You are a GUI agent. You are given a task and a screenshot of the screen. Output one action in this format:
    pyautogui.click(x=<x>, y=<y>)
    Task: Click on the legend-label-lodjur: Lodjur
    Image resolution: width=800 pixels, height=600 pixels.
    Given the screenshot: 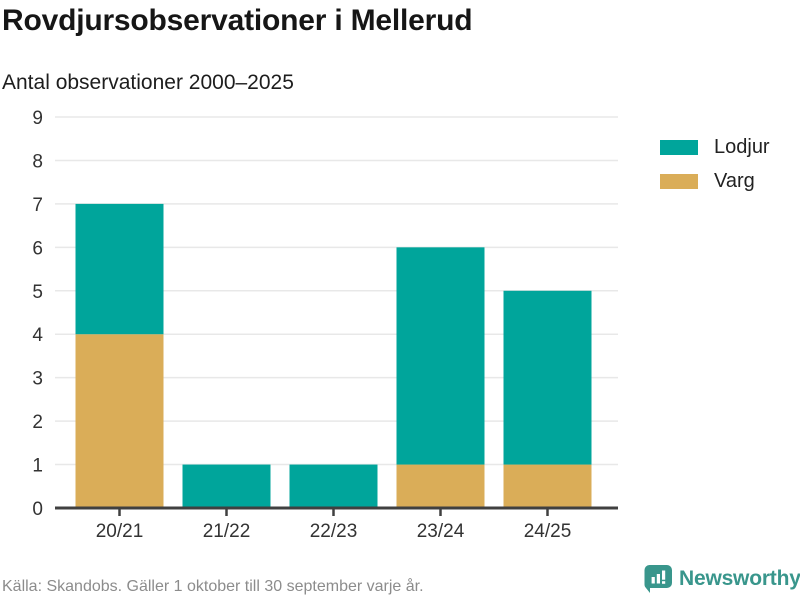 What is the action you would take?
    pyautogui.click(x=742, y=147)
    